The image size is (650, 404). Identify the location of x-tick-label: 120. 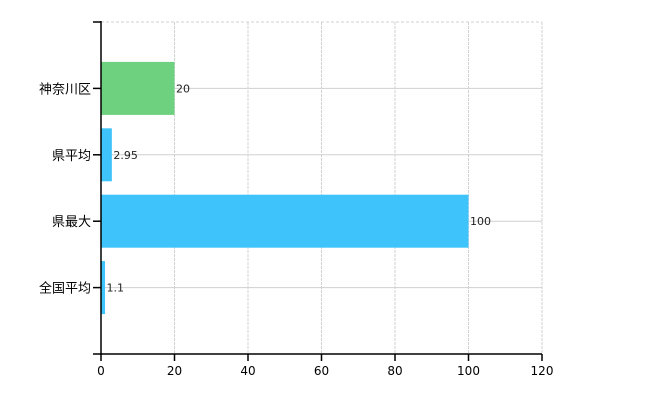
(542, 371).